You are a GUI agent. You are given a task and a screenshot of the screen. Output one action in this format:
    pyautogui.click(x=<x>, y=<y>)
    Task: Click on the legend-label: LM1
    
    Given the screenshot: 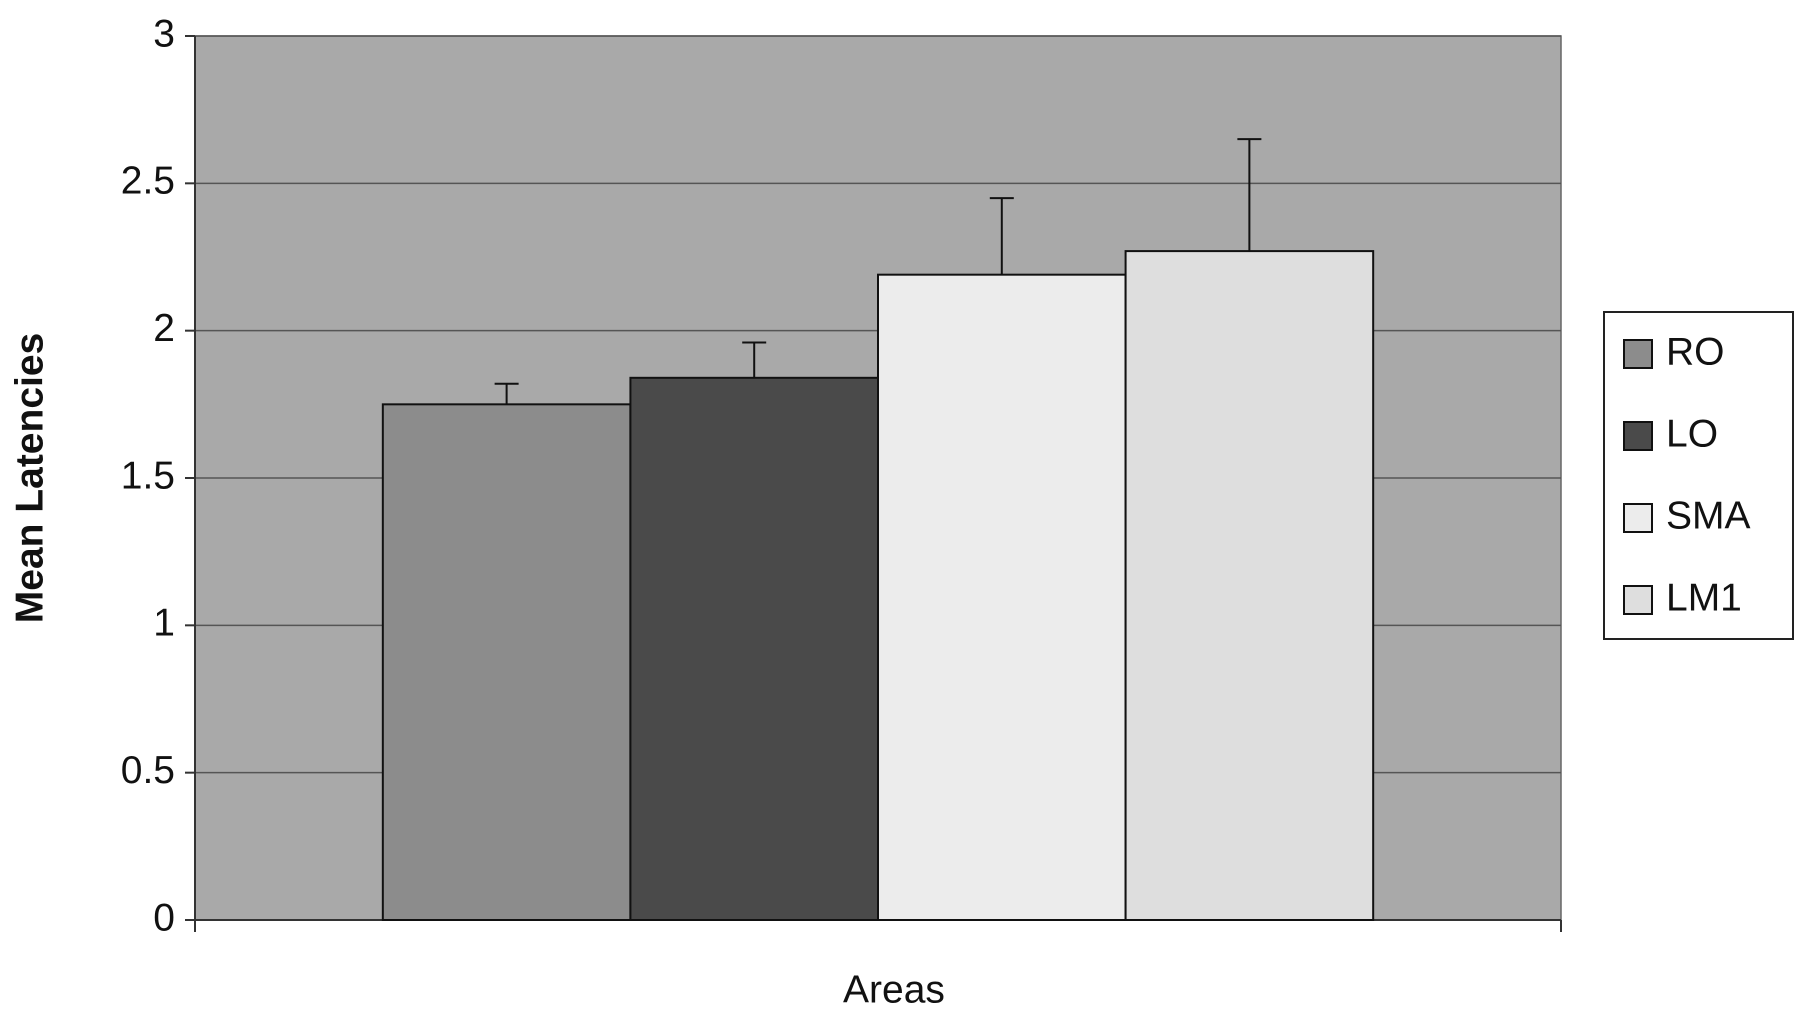 What is the action you would take?
    pyautogui.click(x=1704, y=597)
    